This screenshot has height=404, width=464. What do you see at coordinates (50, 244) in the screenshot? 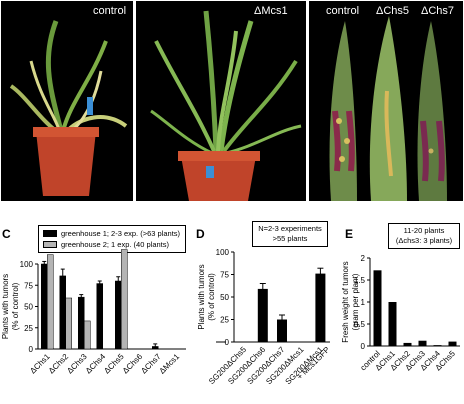
I see `legend-swatch-greenhouse2` at bounding box center [50, 244].